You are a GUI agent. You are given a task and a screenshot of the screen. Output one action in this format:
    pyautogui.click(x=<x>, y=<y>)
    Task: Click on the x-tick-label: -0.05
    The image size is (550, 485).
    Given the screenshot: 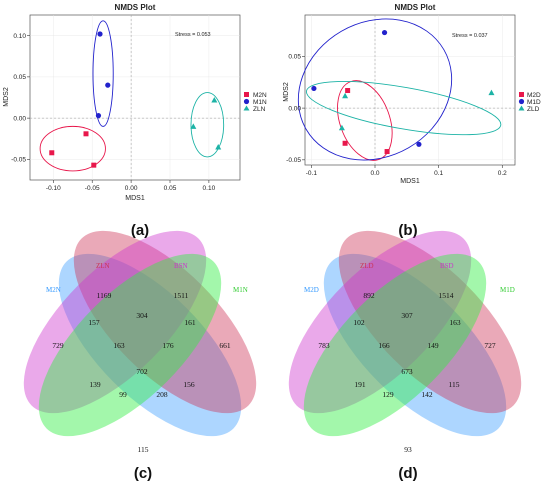 What is the action you would take?
    pyautogui.click(x=92, y=188)
    